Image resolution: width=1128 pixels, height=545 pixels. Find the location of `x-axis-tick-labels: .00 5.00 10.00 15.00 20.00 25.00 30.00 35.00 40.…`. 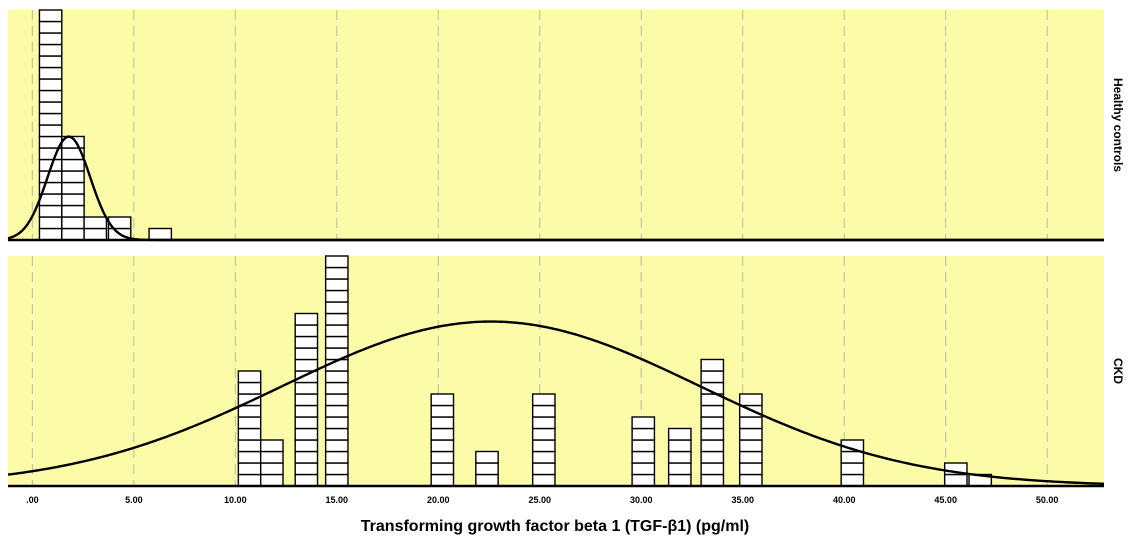

x-axis-tick-labels: .00 5.00 10.00 15.00 20.00 25.00 30.00 35.00 40.… is located at coordinates (542, 500).